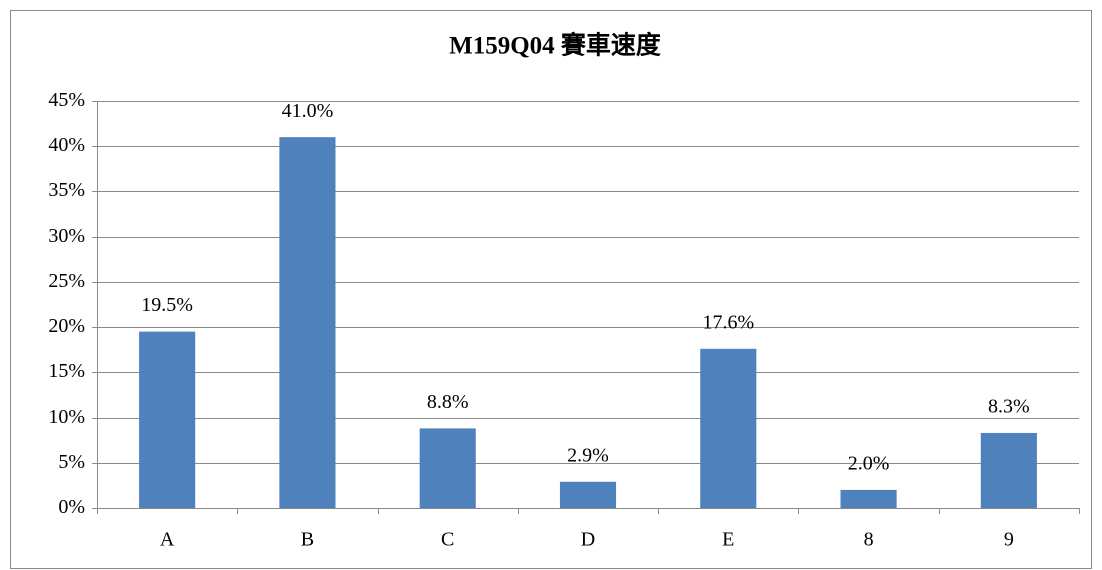 The image size is (1102, 570). What do you see at coordinates (728, 322) in the screenshot?
I see `data-label: 17.6%` at bounding box center [728, 322].